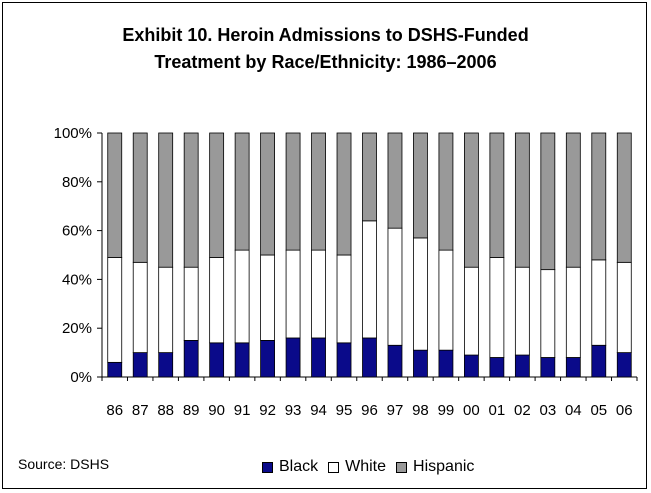 Image resolution: width=651 pixels, height=493 pixels. I want to click on legend-label: White, so click(366, 466).